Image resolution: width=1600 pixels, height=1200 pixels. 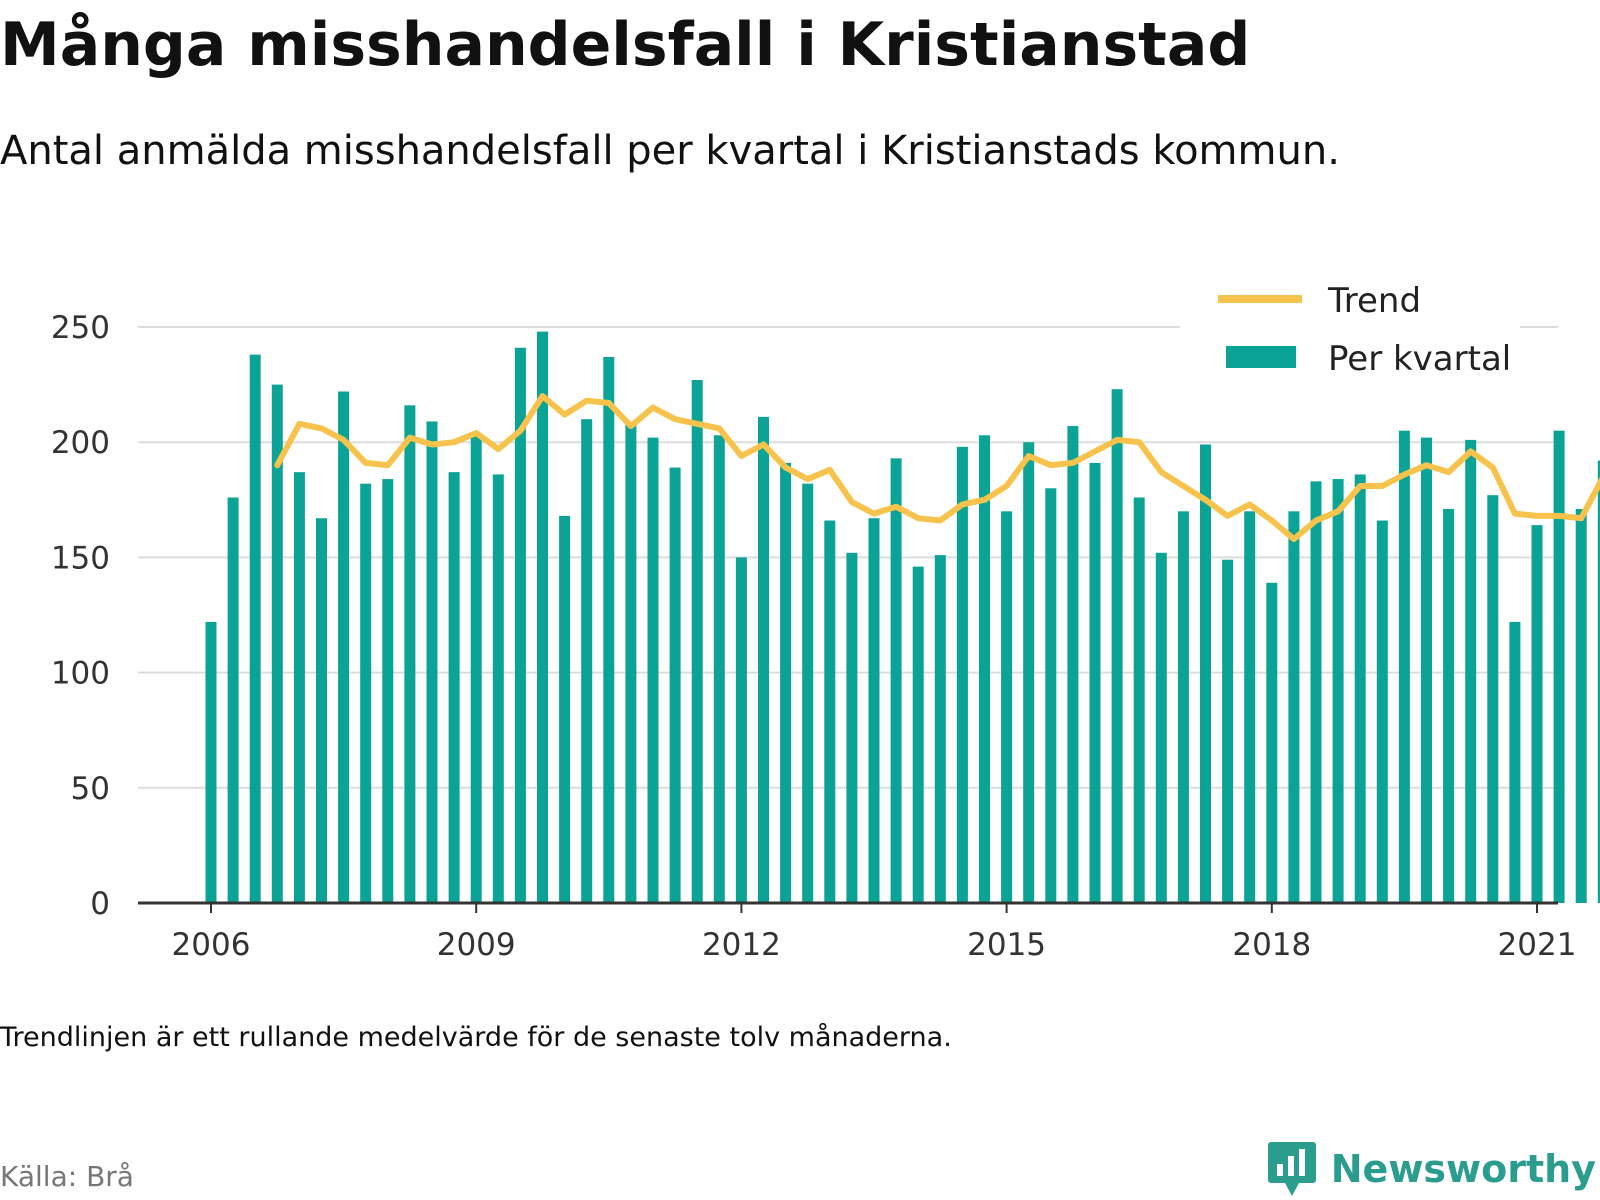 I want to click on brand: Newsworthy, so click(x=1431, y=1169).